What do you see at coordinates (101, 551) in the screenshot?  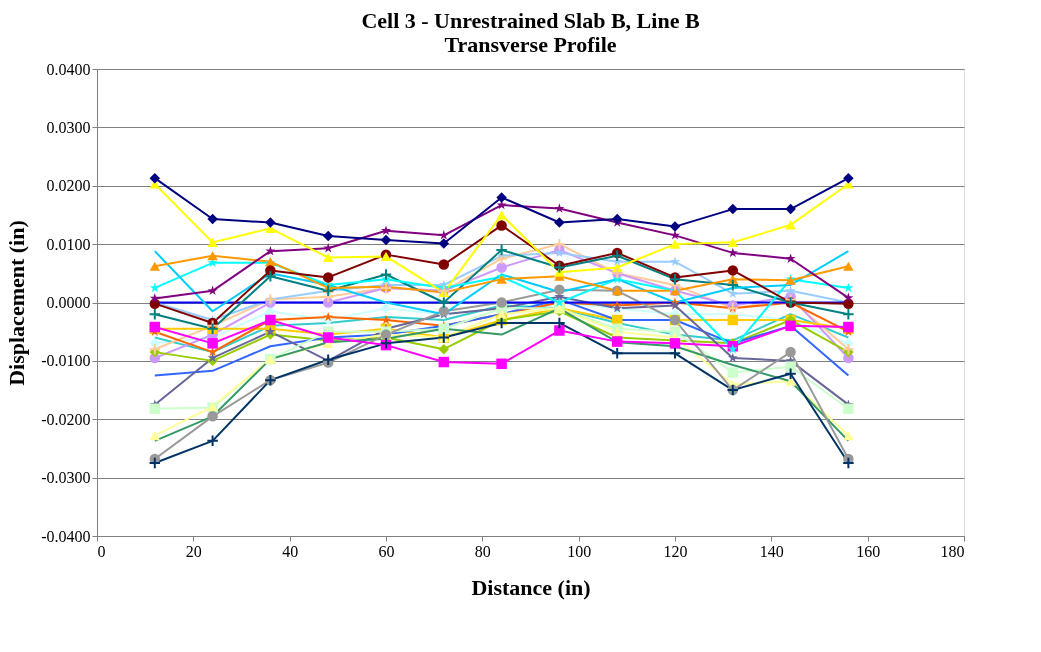 I see `x-tick-label: 0` at bounding box center [101, 551].